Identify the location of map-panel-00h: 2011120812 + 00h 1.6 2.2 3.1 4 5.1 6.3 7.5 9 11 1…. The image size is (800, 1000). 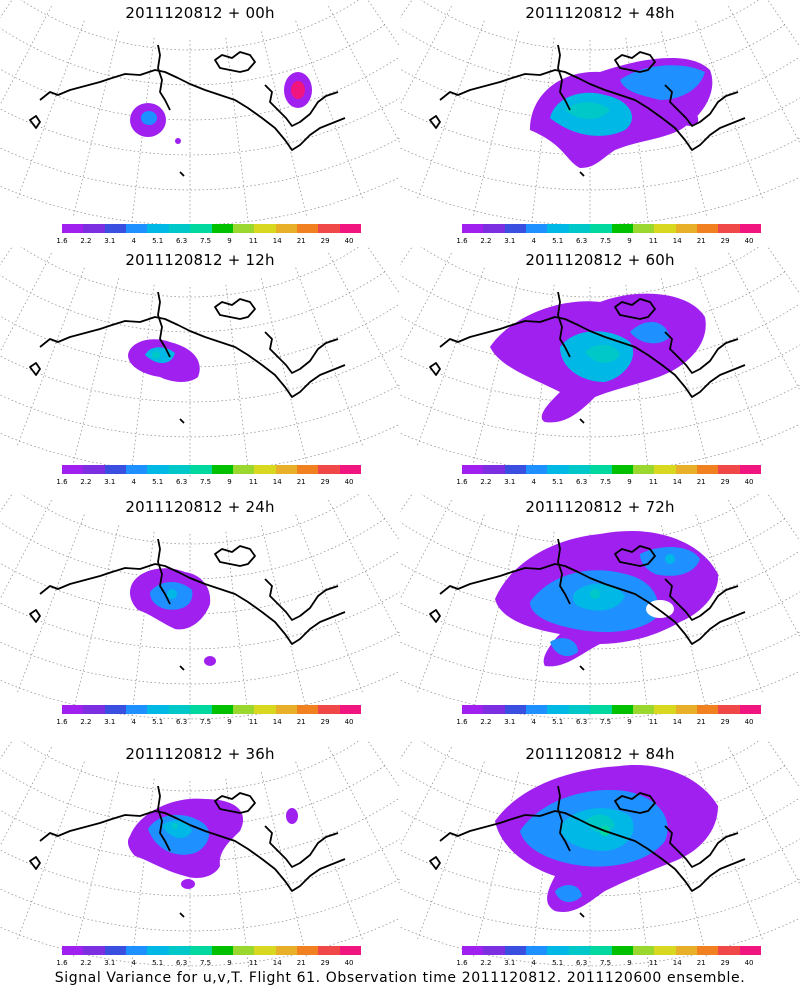
(200, 123).